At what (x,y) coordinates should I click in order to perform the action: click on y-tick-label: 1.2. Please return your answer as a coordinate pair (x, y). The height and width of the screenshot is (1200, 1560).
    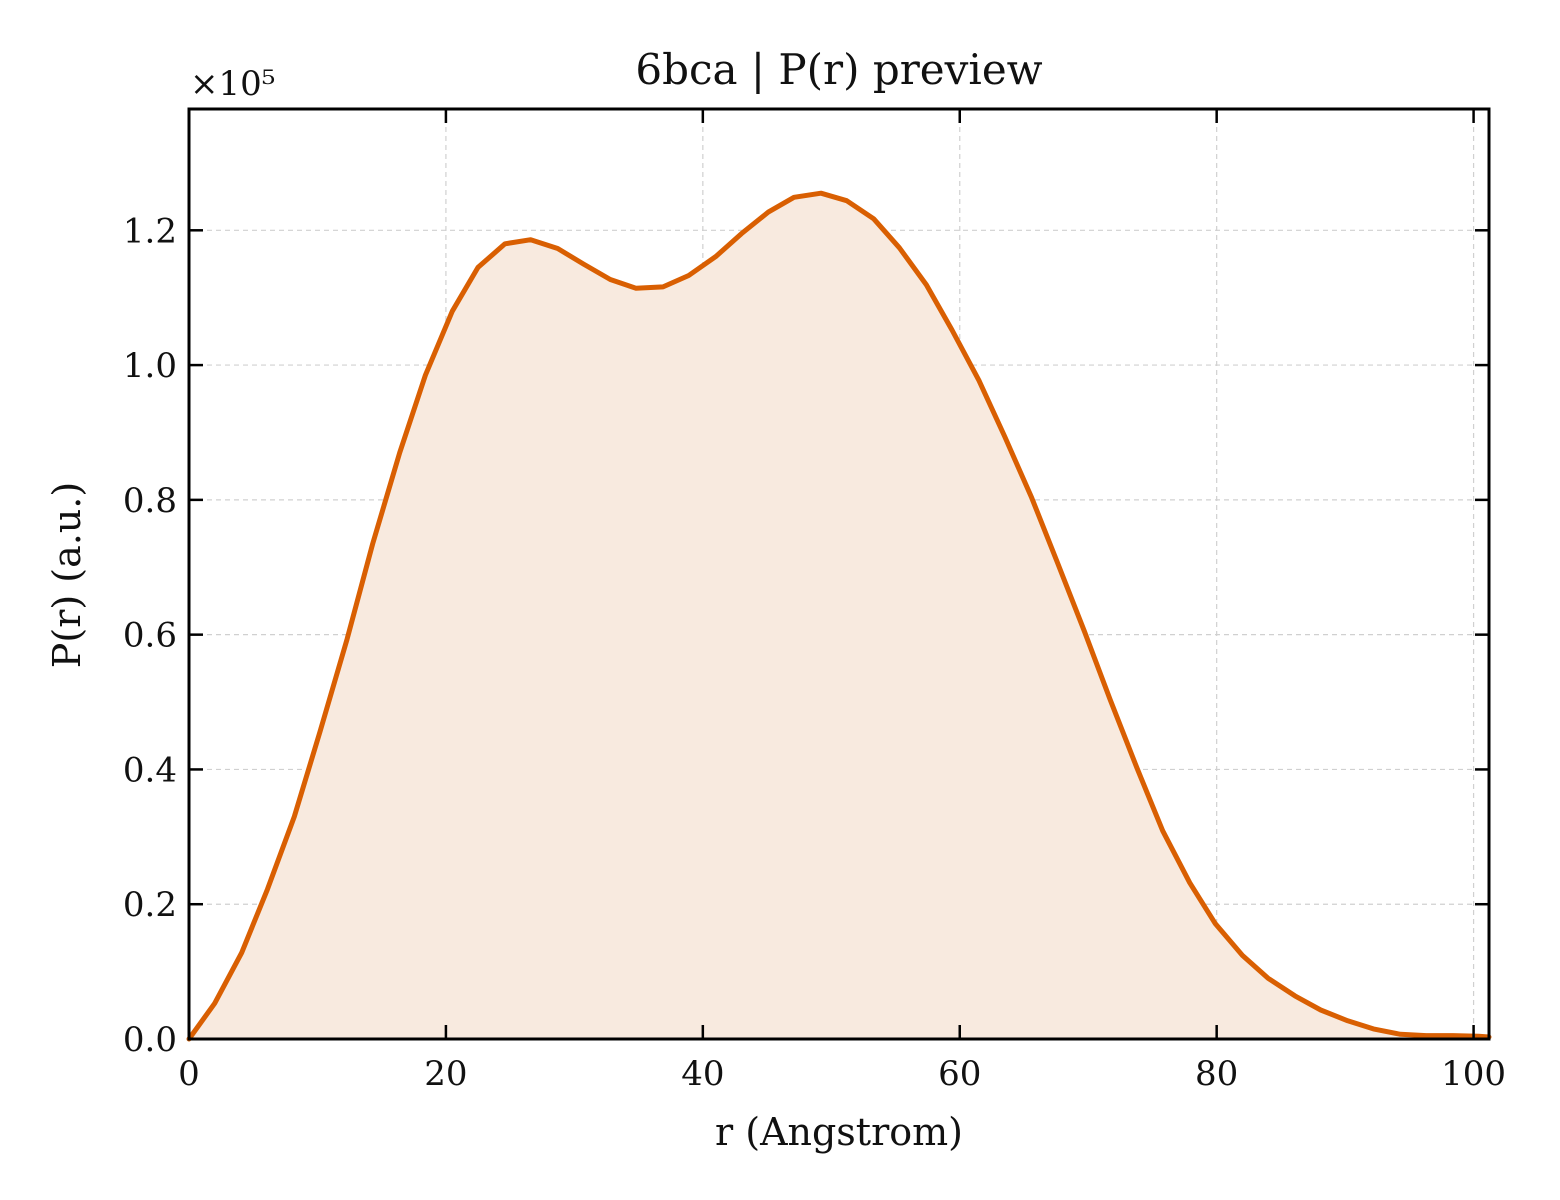
    Looking at the image, I should click on (150, 231).